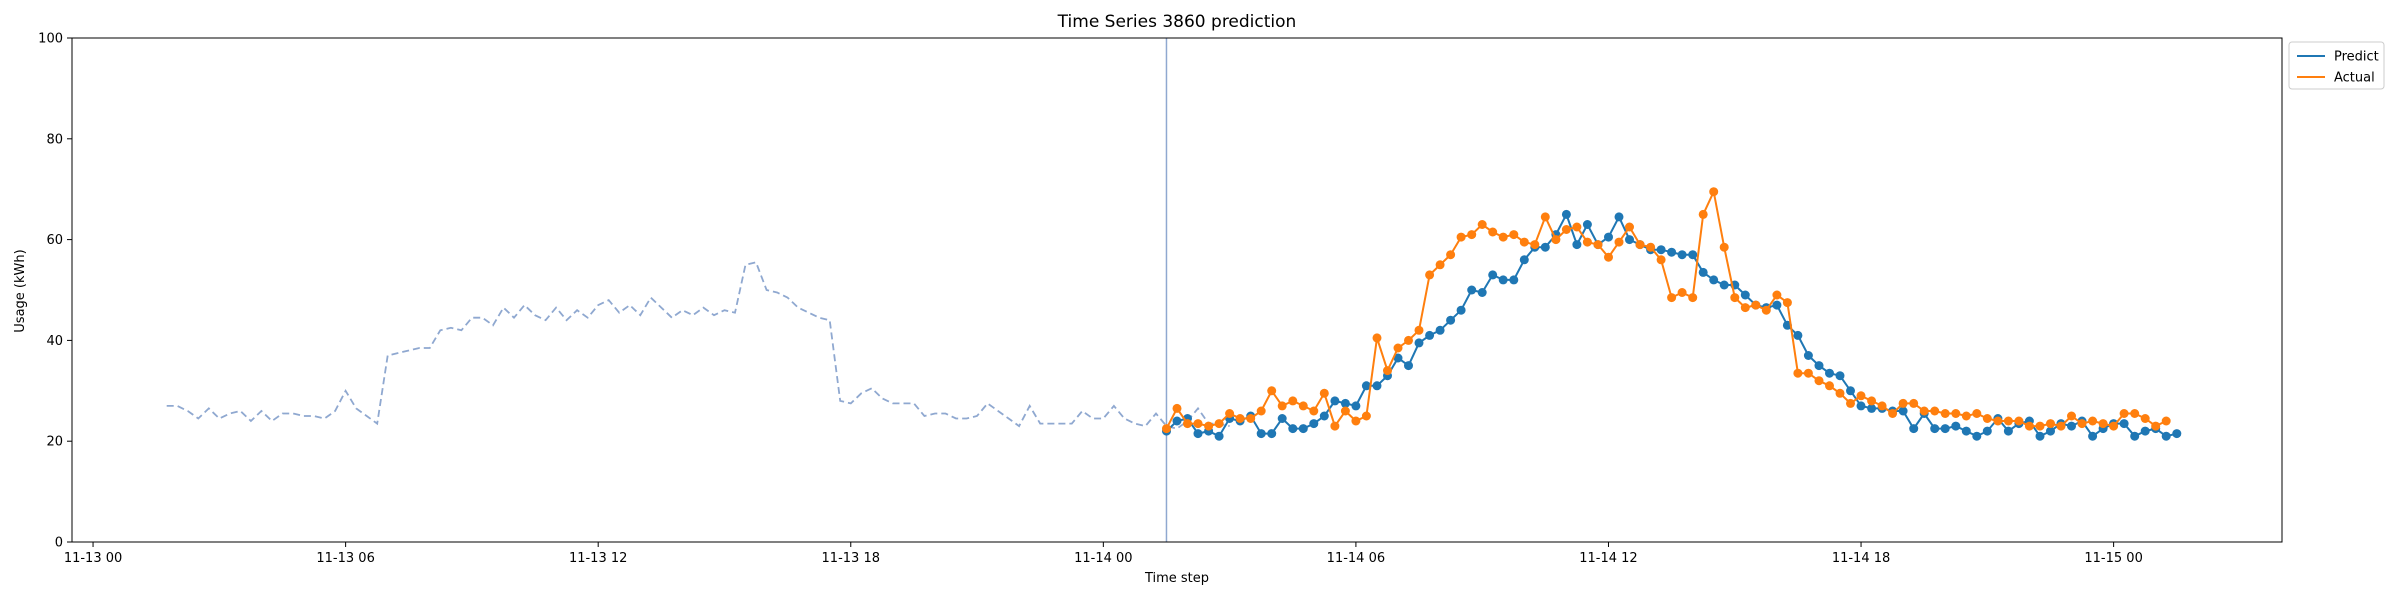 The width and height of the screenshot is (2400, 600). Describe the element at coordinates (1177, 22) in the screenshot. I see `chart-title: Time Series 3860 prediction` at that location.